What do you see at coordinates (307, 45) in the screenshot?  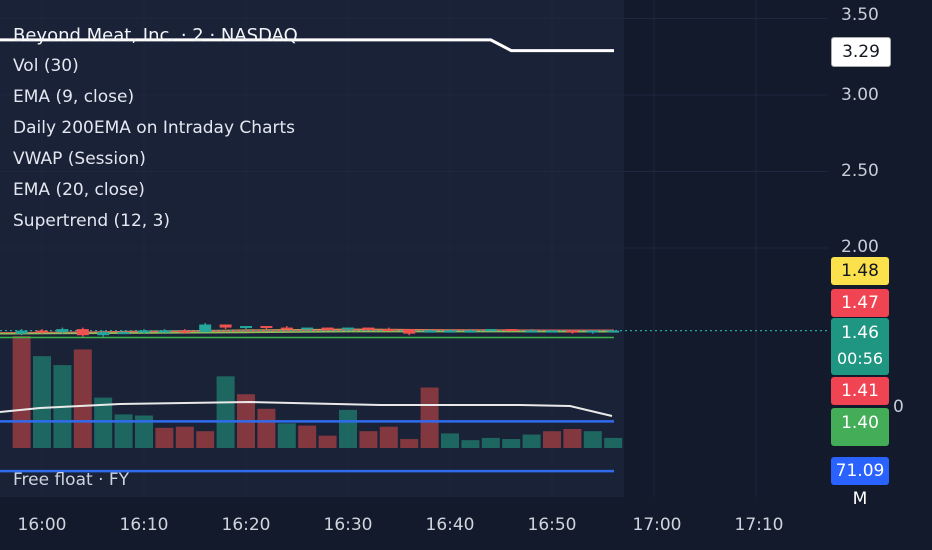 I see `indicator-line` at bounding box center [307, 45].